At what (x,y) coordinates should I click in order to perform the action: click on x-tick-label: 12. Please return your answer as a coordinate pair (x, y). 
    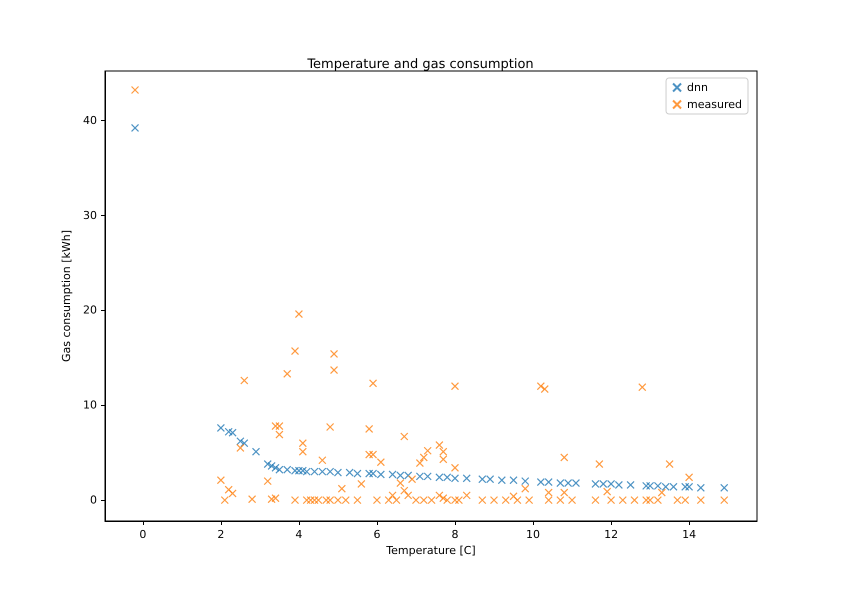
    Looking at the image, I should click on (611, 534).